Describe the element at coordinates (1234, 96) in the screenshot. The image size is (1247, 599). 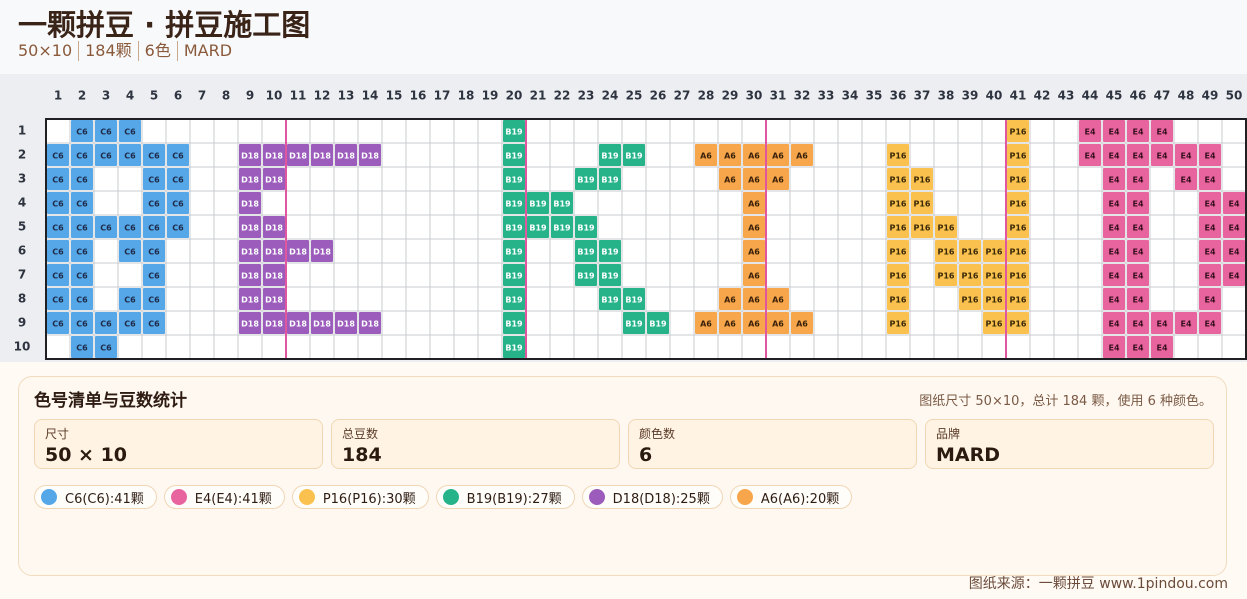
I see `column-label: 50` at that location.